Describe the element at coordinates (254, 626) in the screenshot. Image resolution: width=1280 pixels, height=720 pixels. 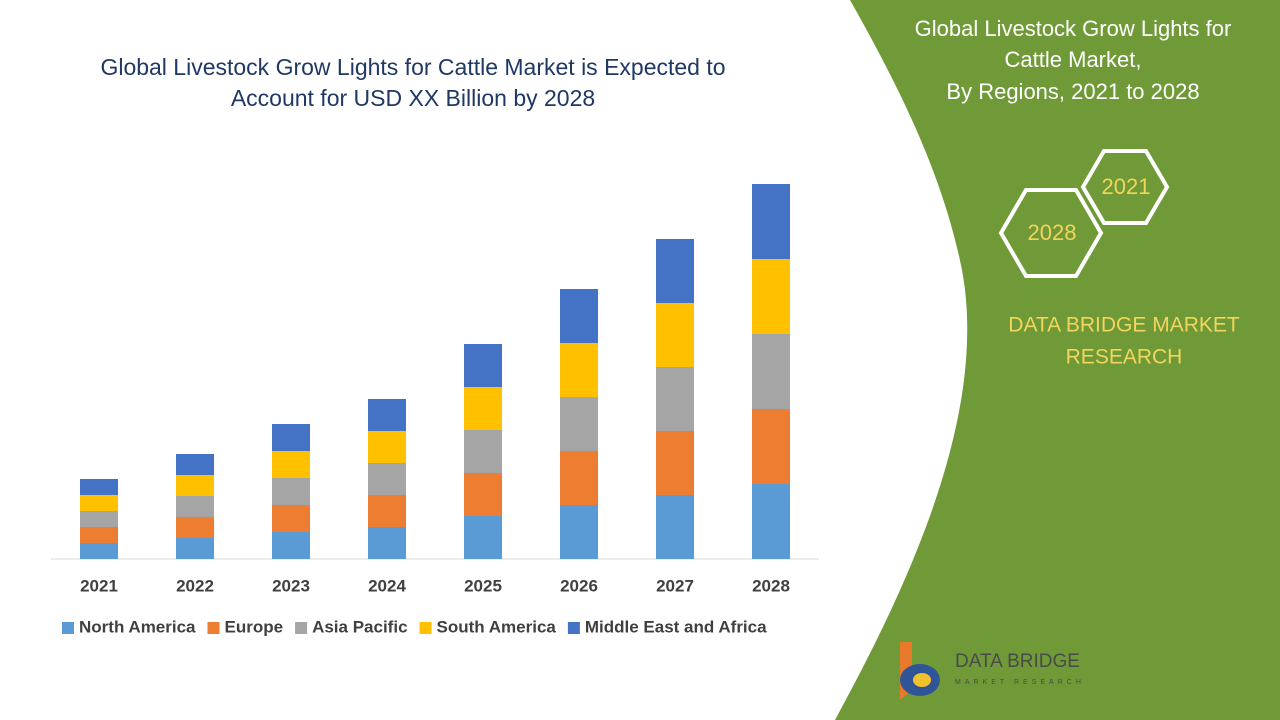
I see `legend-label: Europe` at that location.